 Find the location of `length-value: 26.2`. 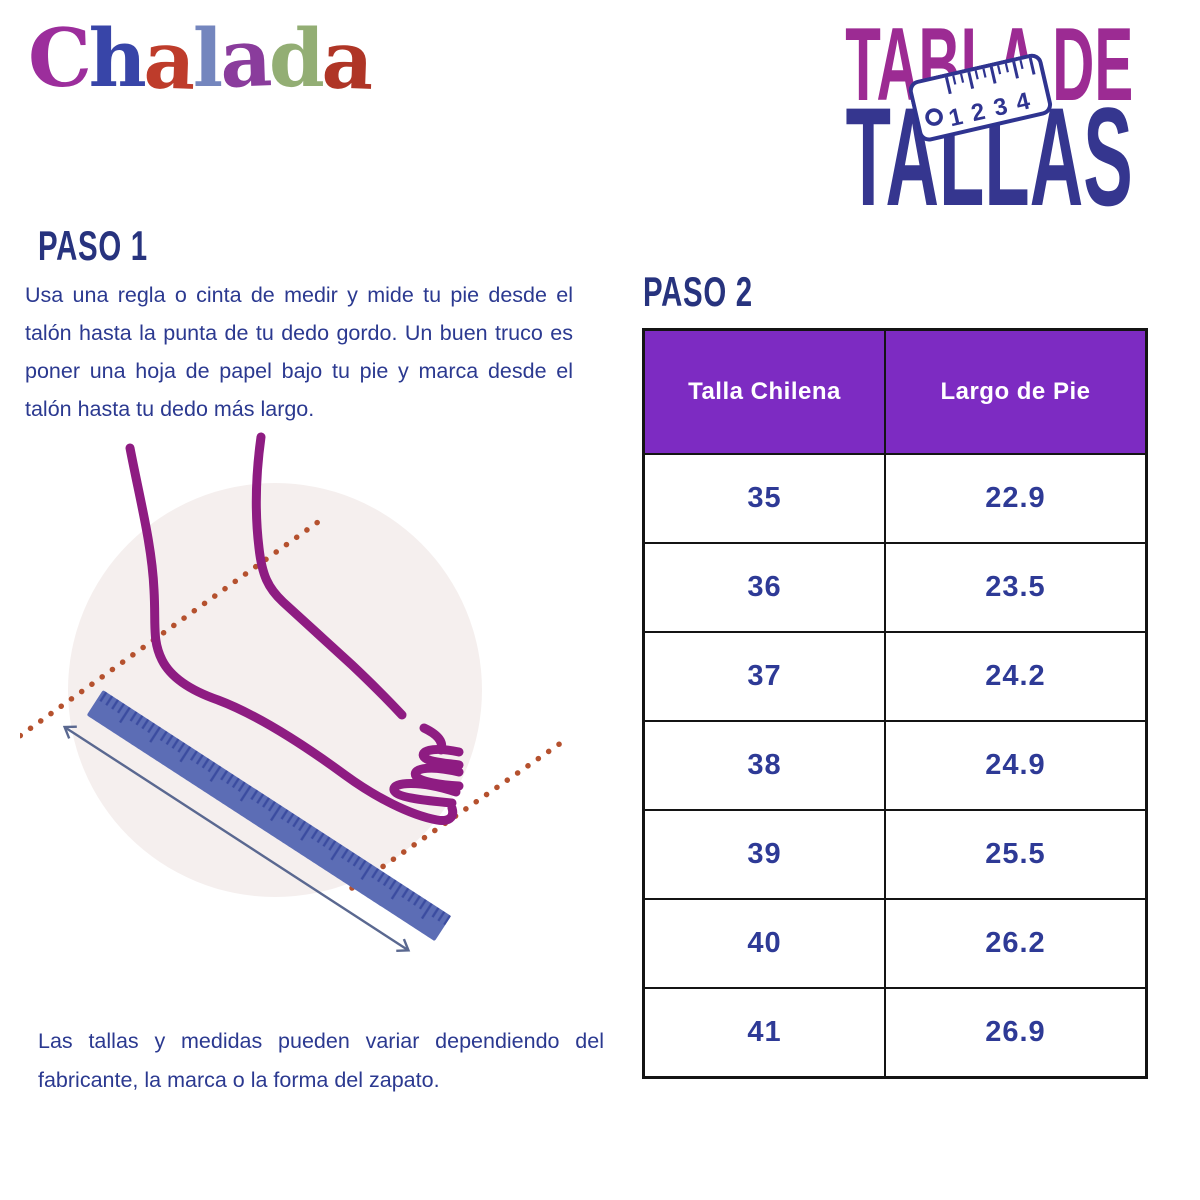

length-value: 26.2 is located at coordinates (1015, 943).